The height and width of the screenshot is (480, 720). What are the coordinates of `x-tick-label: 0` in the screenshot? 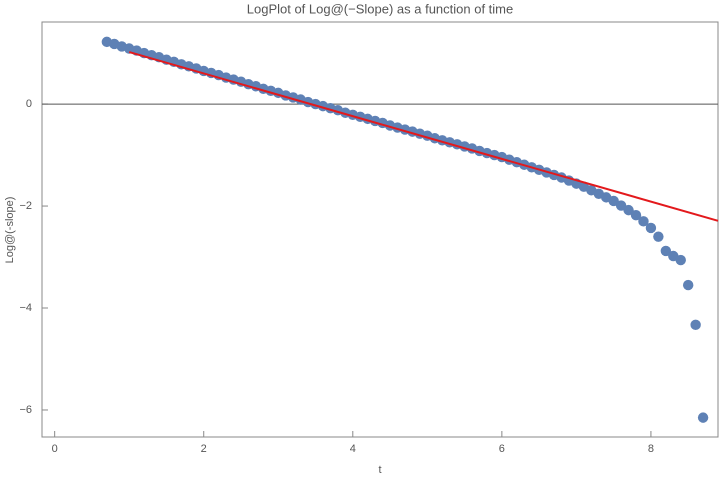 It's located at (55, 449).